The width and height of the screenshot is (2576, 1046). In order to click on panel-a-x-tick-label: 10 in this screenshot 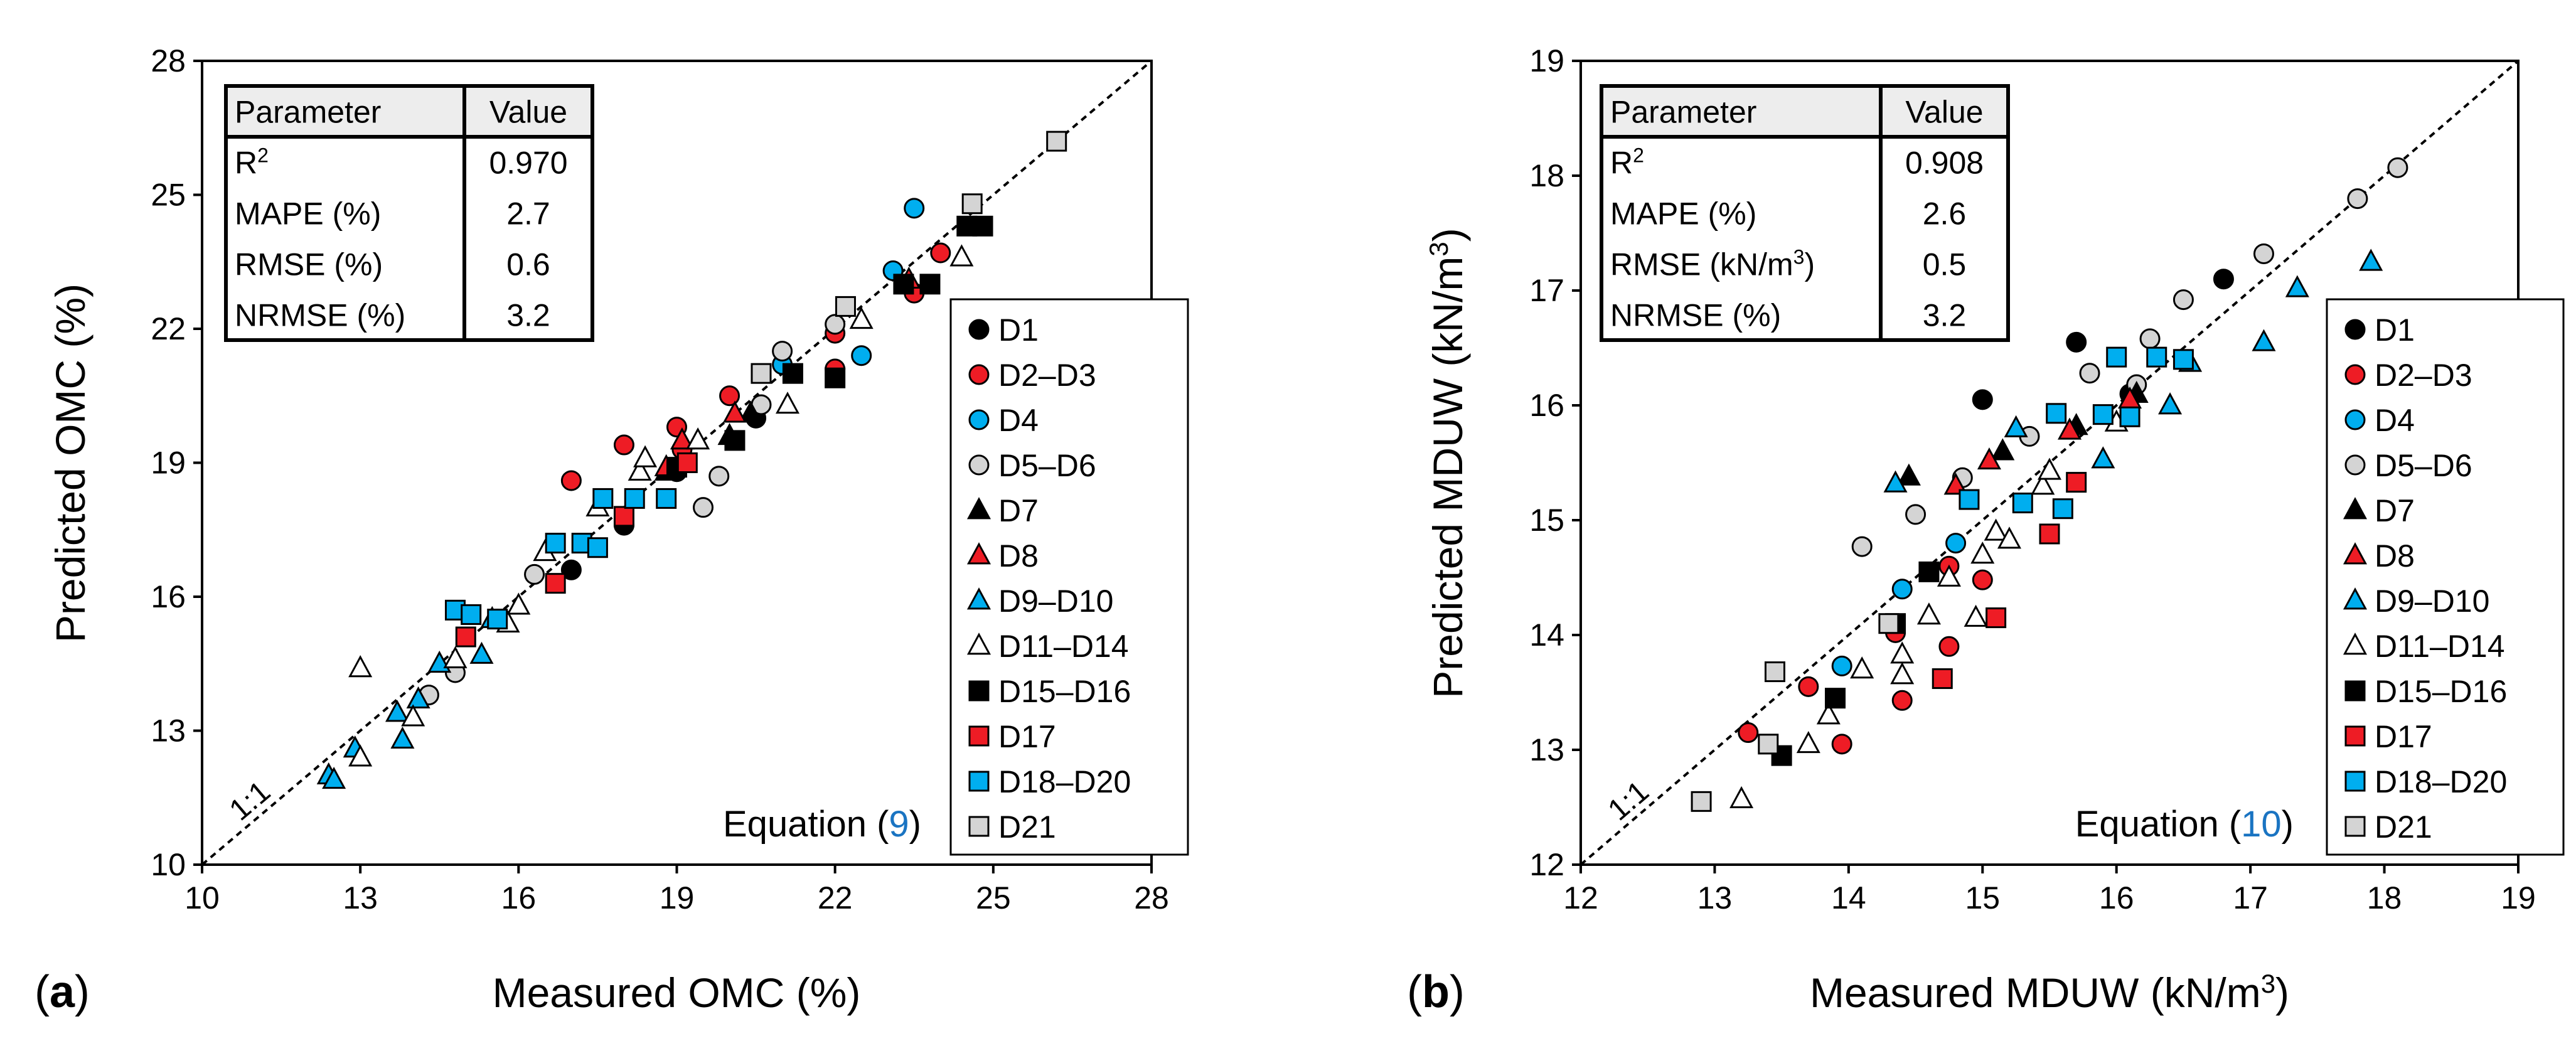, I will do `click(202, 897)`.